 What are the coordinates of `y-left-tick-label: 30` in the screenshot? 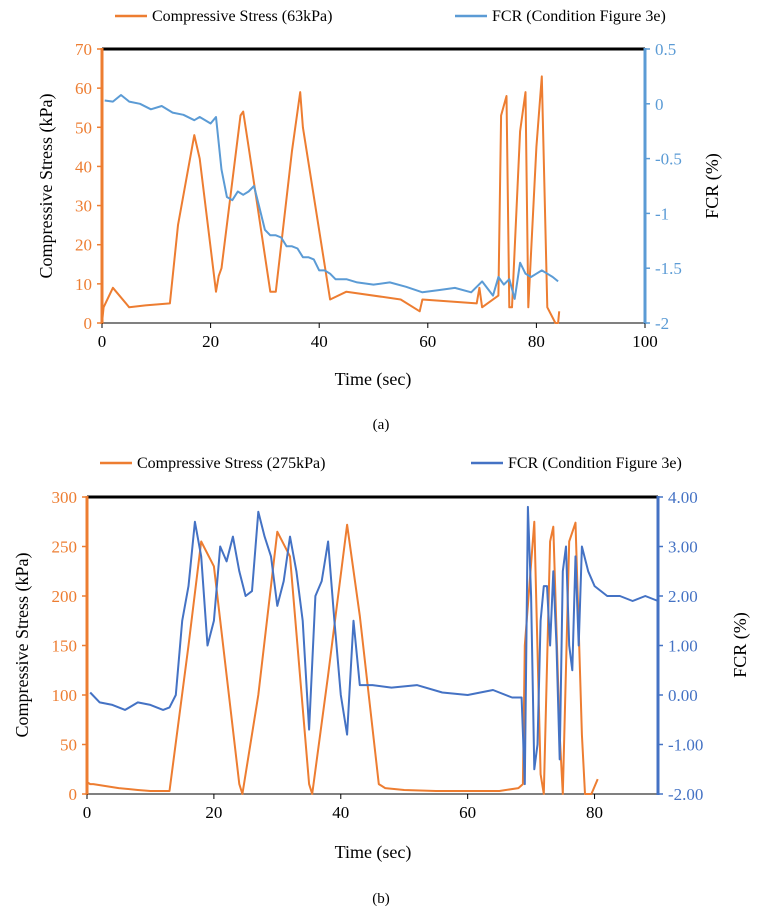 It's located at (83, 206).